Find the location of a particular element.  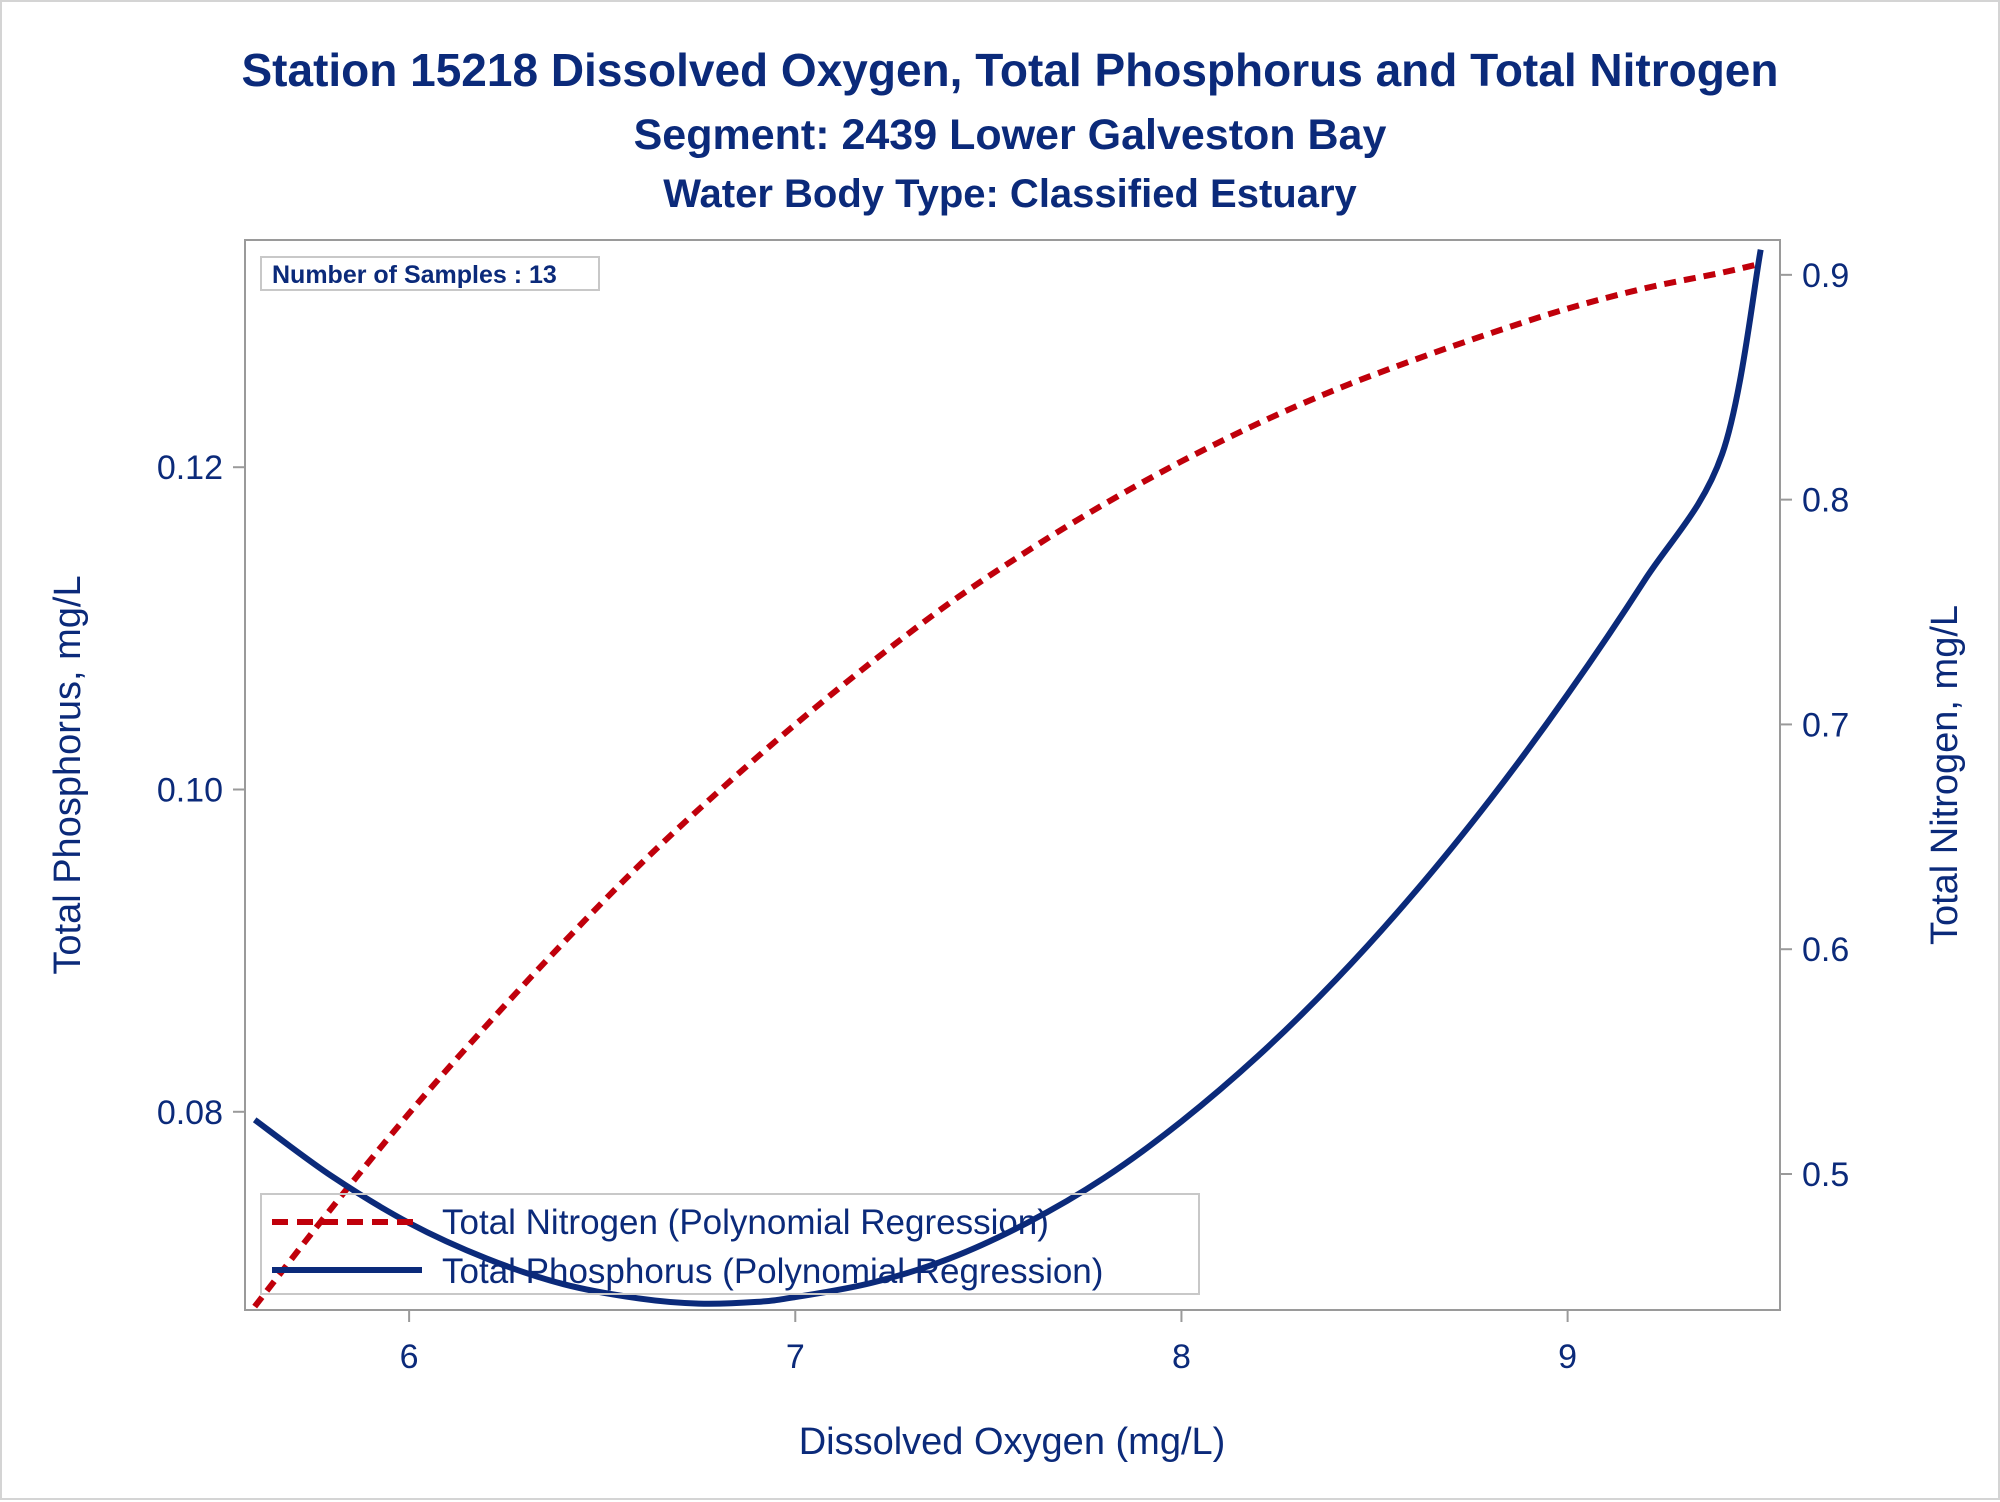

y-tick-label: 0.10 is located at coordinates (190, 791).